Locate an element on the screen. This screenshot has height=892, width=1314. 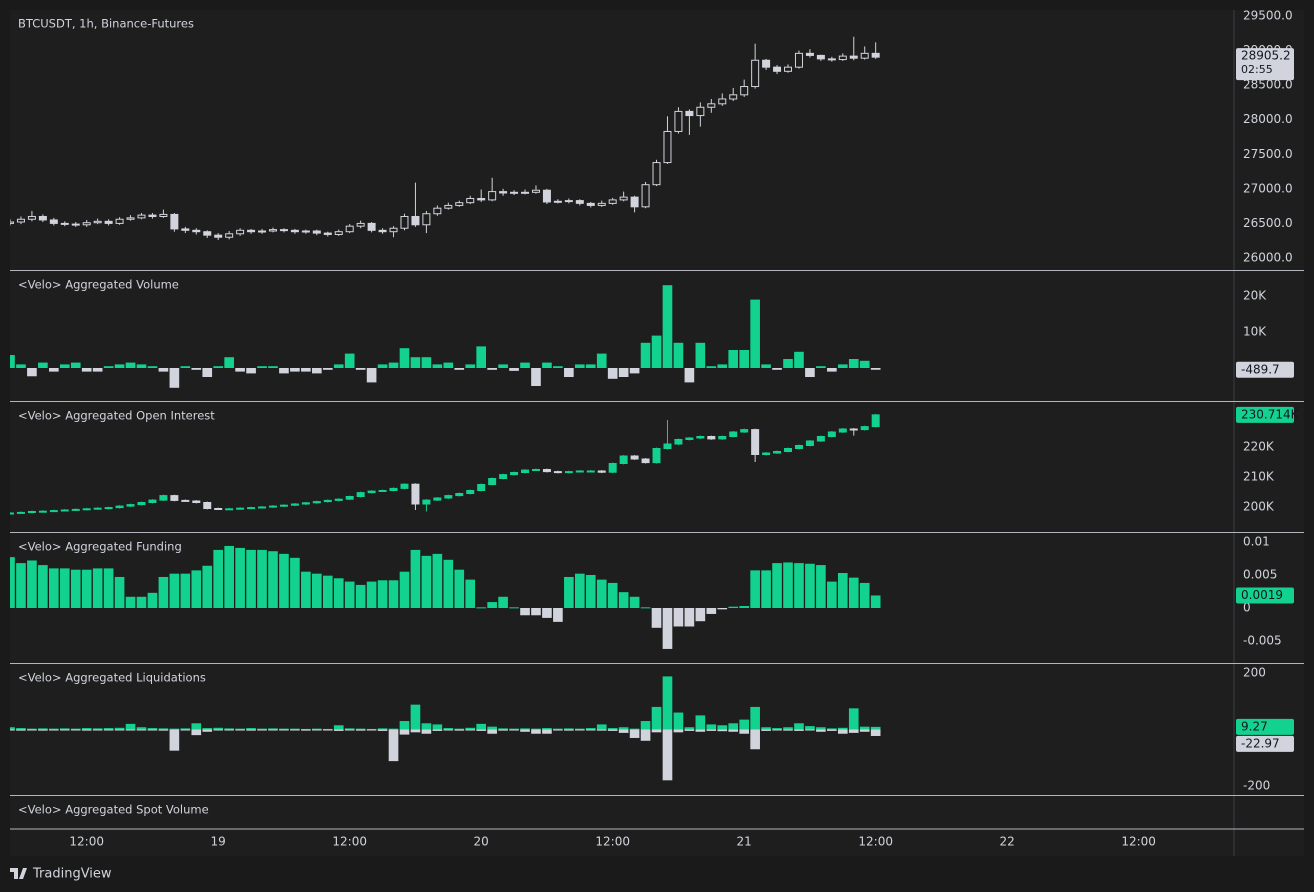
last-value: 230.714K is located at coordinates (1270, 414).